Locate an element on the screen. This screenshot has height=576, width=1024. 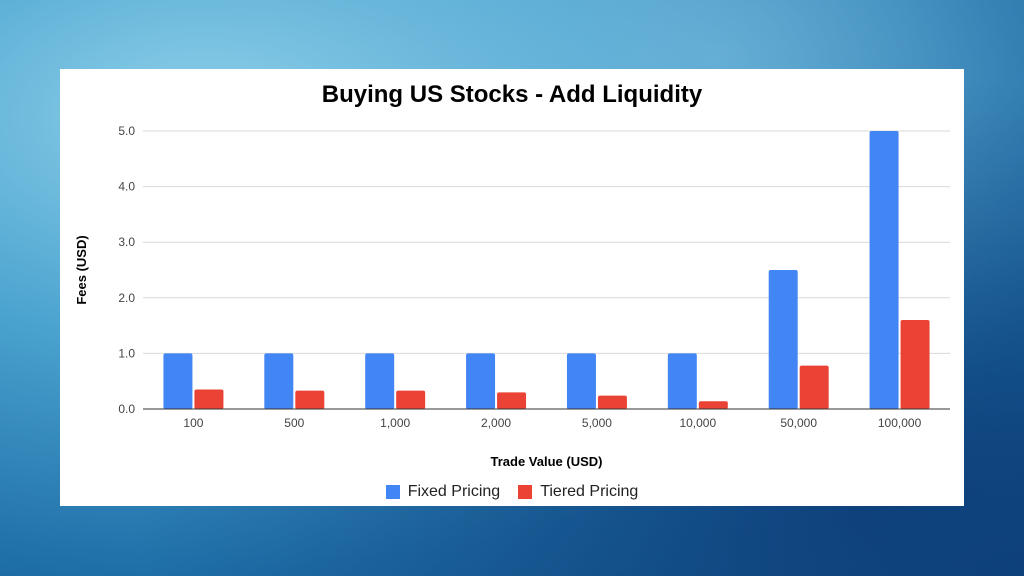
legend-swatch-fixed is located at coordinates (392, 492).